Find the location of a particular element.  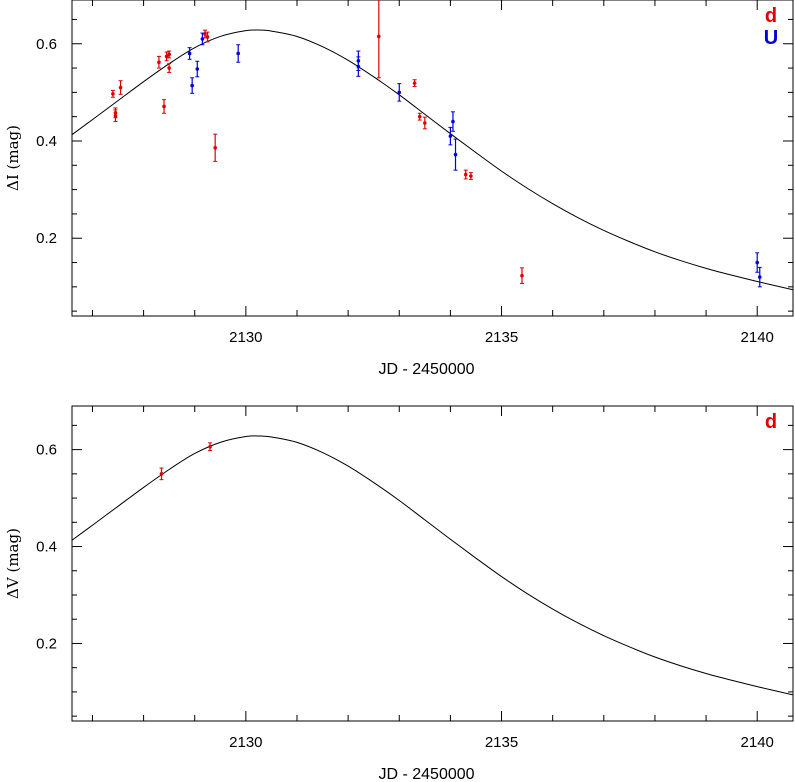

y-axis-label: ΔV (mag) is located at coordinates (13, 563).